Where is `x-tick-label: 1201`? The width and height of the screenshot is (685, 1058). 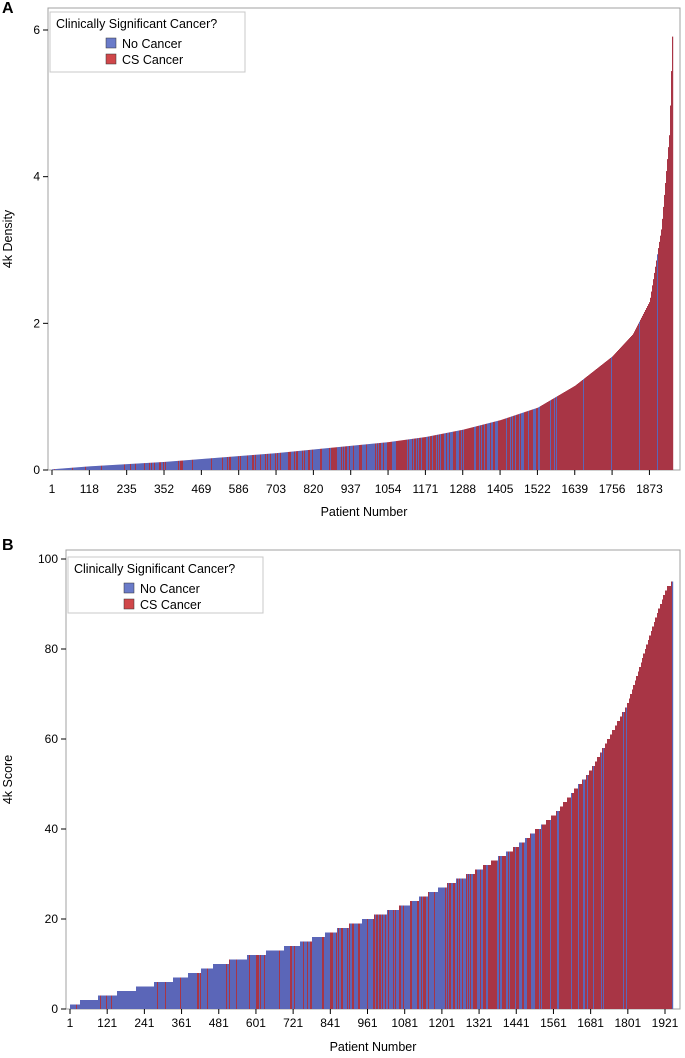
x-tick-label: 1201 is located at coordinates (442, 1023).